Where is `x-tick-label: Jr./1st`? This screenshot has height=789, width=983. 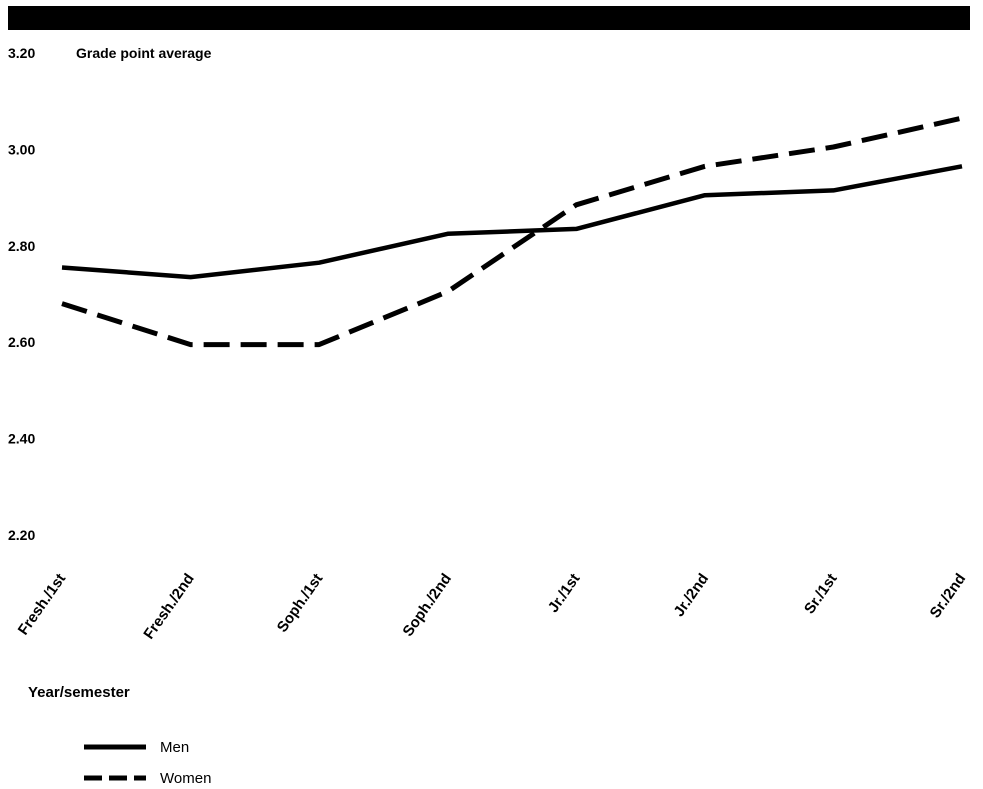
x-tick-label: Jr./1st is located at coordinates (564, 593).